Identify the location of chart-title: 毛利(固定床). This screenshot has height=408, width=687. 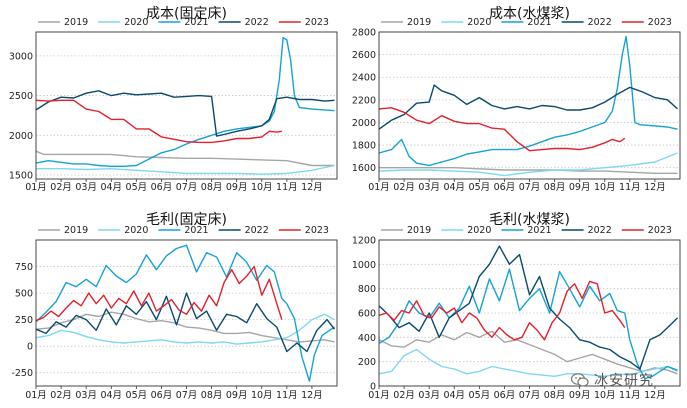
(186, 220).